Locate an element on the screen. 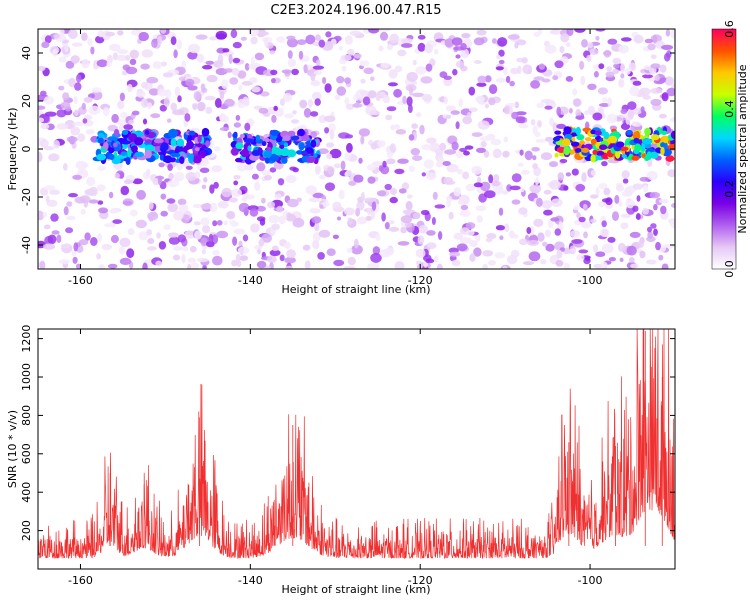  snr-xlabel: Height of straight line (km) is located at coordinates (355, 589).